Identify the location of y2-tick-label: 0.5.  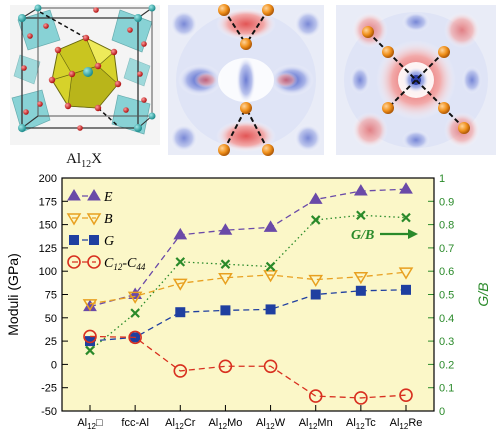
(446, 296).